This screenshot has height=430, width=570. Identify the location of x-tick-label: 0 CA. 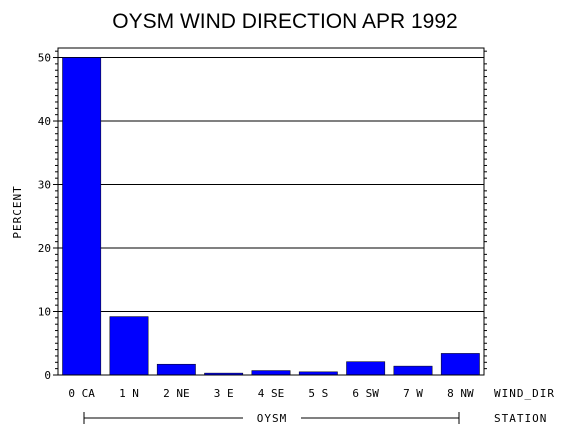
(81, 393).